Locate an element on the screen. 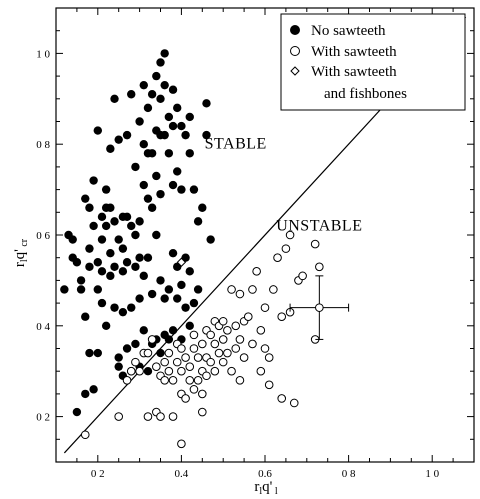 Image resolution: width=480 pixels, height=499 pixels. legend-marker-open-circle is located at coordinates (295, 51).